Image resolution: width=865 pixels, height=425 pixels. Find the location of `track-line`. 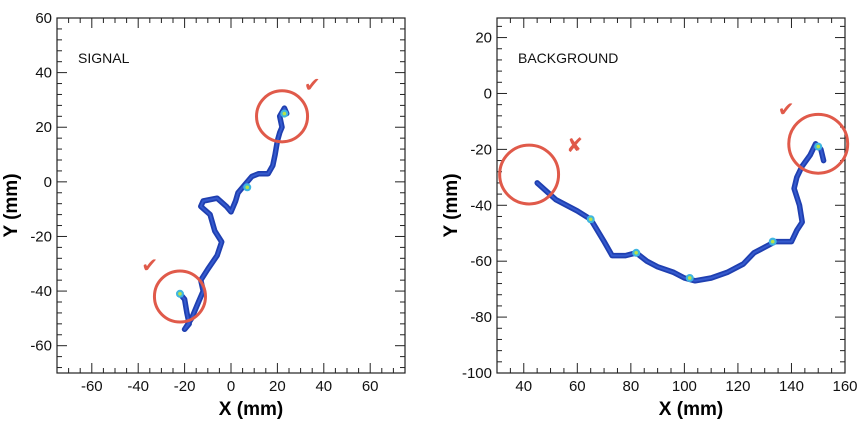

track-line is located at coordinates (233, 219).